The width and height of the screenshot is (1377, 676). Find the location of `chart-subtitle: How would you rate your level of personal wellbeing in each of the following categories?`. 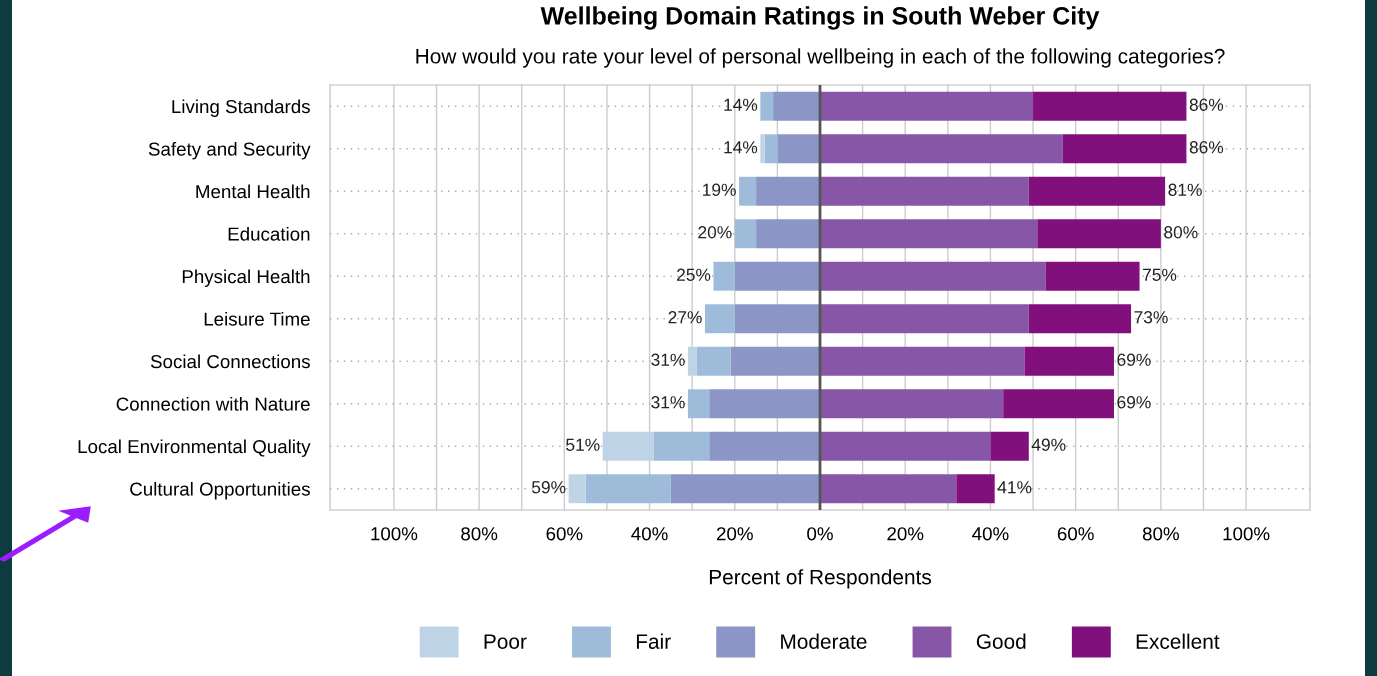

chart-subtitle: How would you rate your level of personal wellbeing in each of the following categories? is located at coordinates (820, 58).